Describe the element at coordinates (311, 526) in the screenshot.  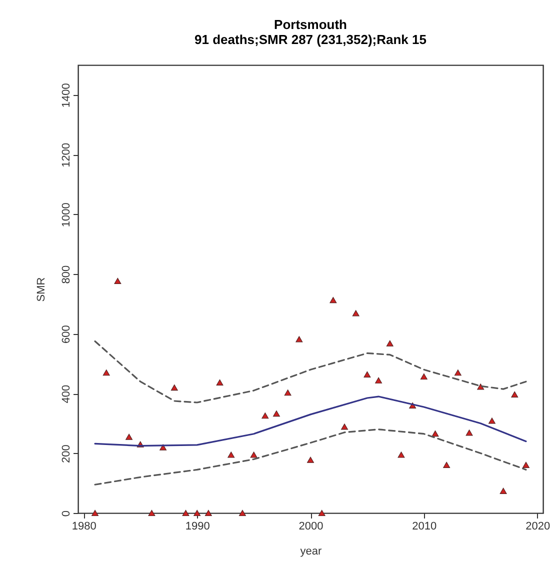
I see `x-tick-label: 2000` at that location.